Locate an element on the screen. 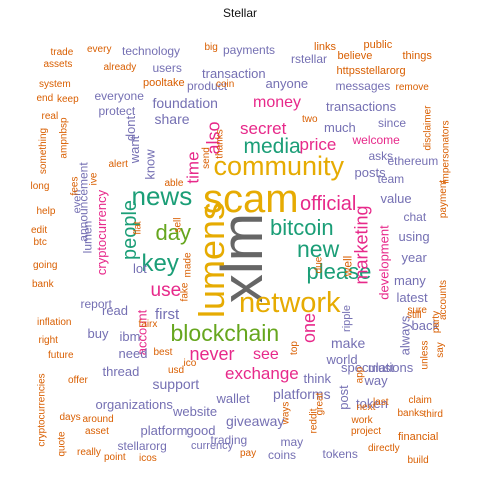 This screenshot has width=480, height=480. cloud-word: lot is located at coordinates (140, 268).